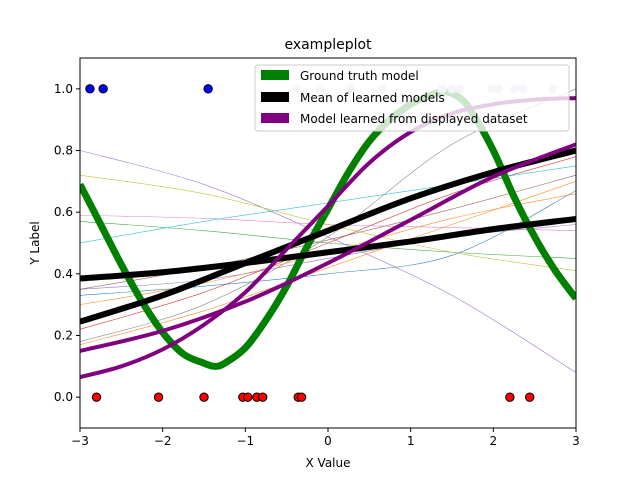 The width and height of the screenshot is (640, 484). I want to click on legend-swatch-displayed-model, so click(275, 118).